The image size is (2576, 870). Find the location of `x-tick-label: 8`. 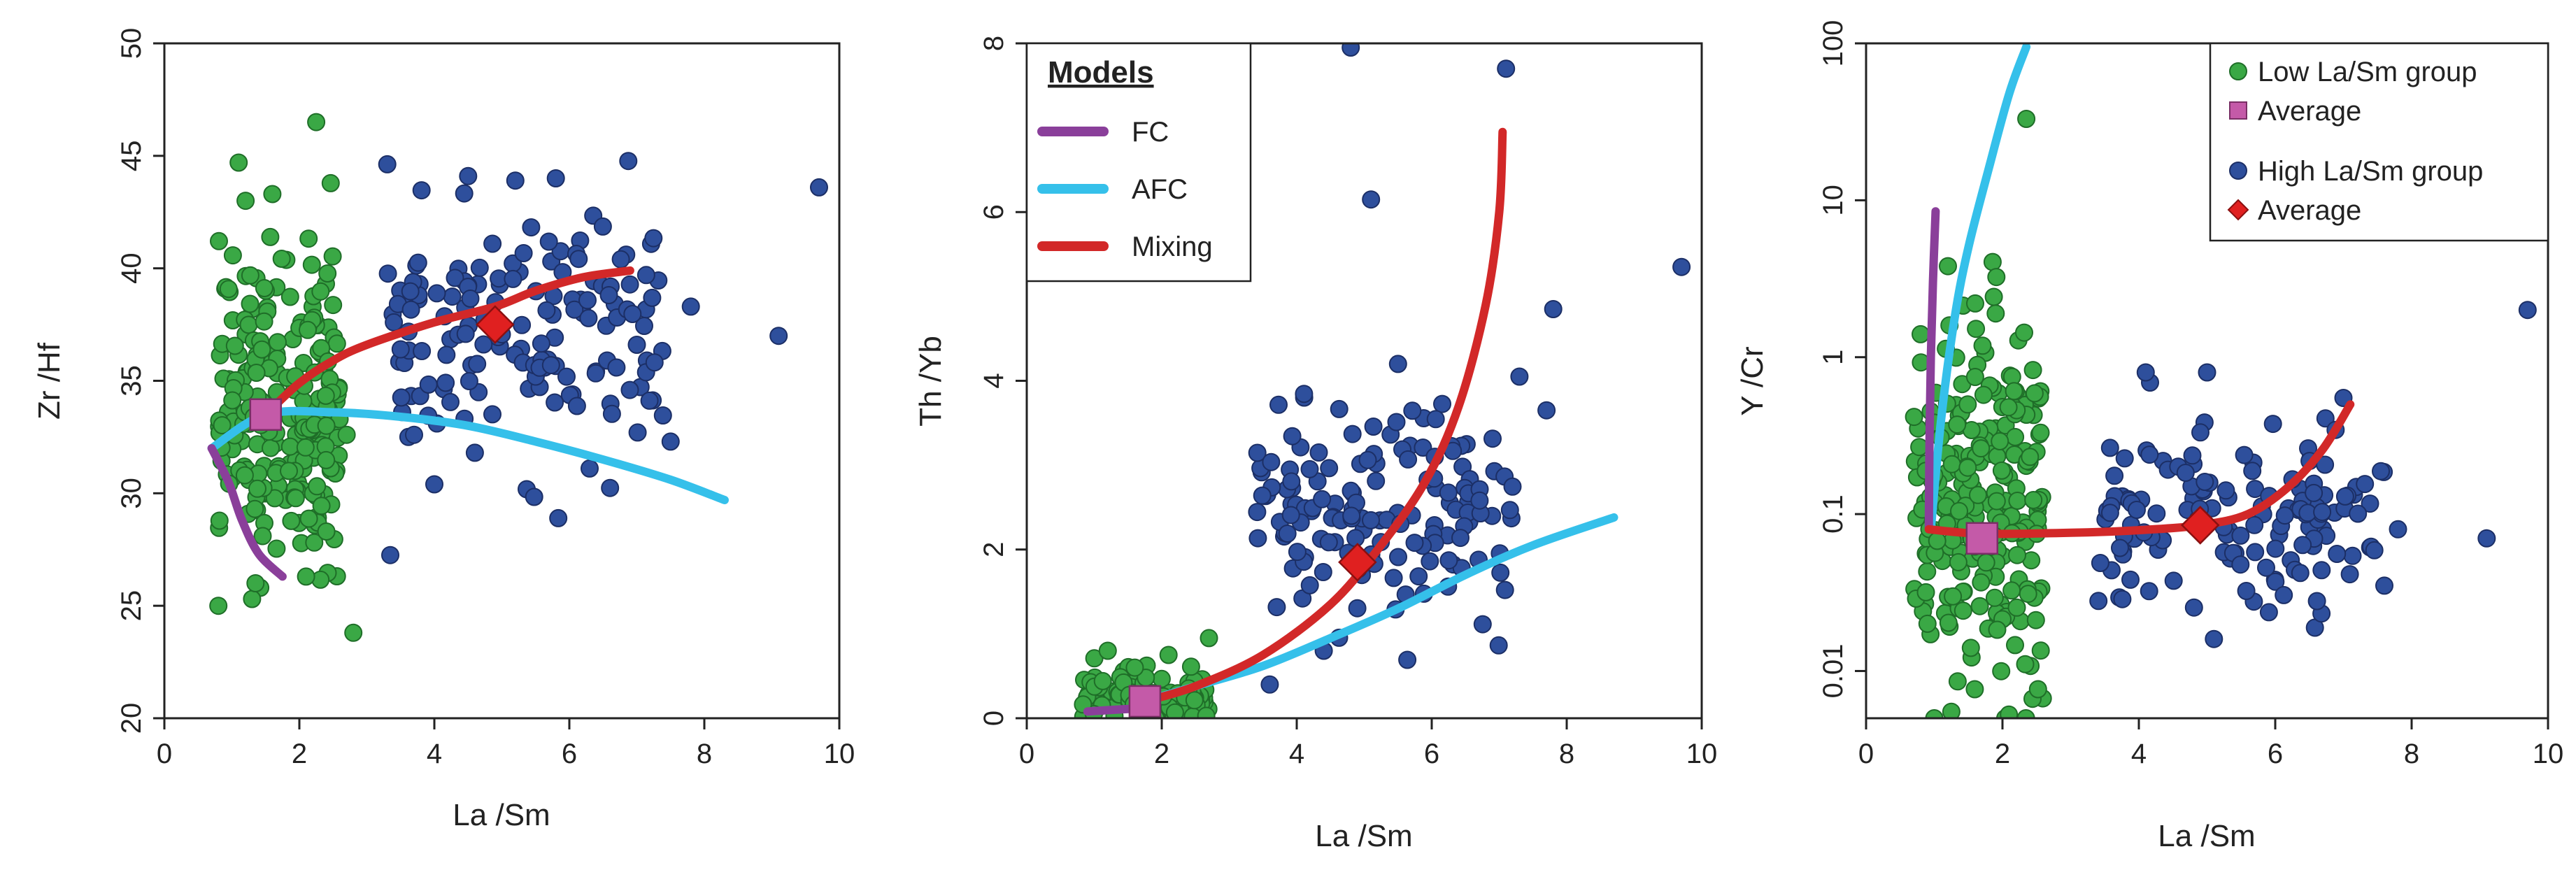

x-tick-label: 8 is located at coordinates (1566, 754).